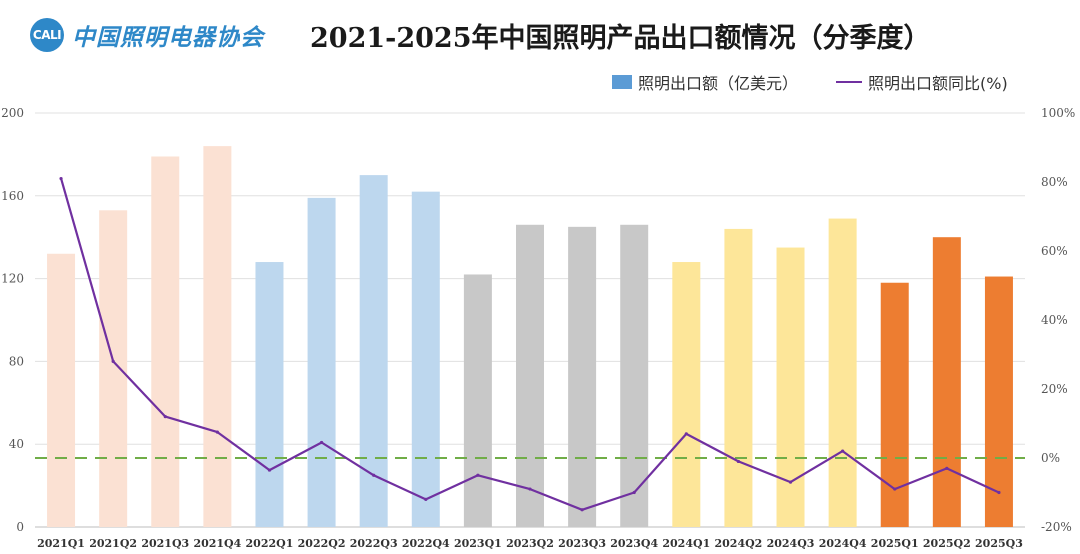 This screenshot has width=1080, height=554. I want to click on bar-2024Q2, so click(738, 378).